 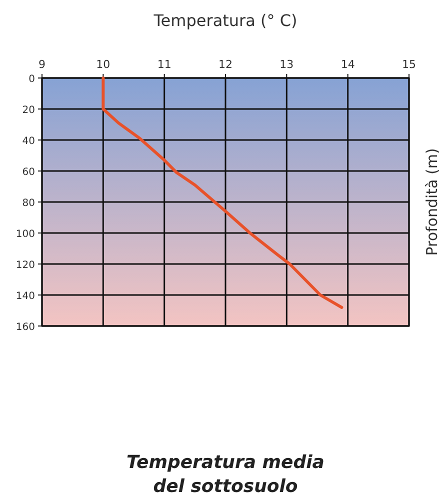 I want to click on y-tick-label: 0, so click(x=31, y=79).